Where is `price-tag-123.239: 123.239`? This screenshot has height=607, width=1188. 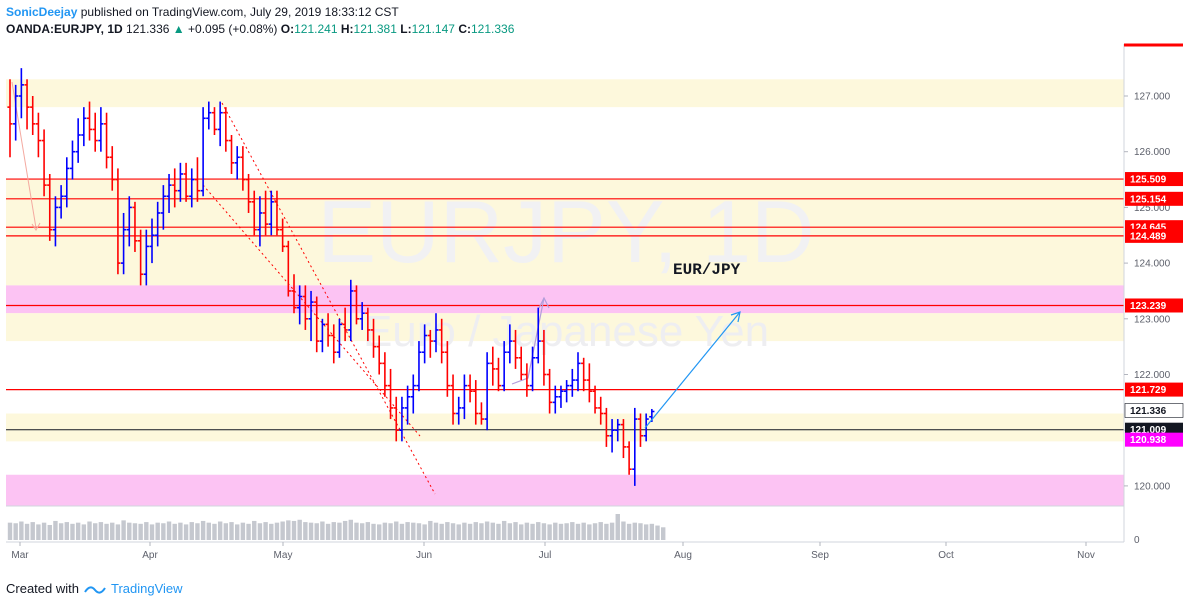 price-tag-123.239: 123.239 is located at coordinates (1154, 305).